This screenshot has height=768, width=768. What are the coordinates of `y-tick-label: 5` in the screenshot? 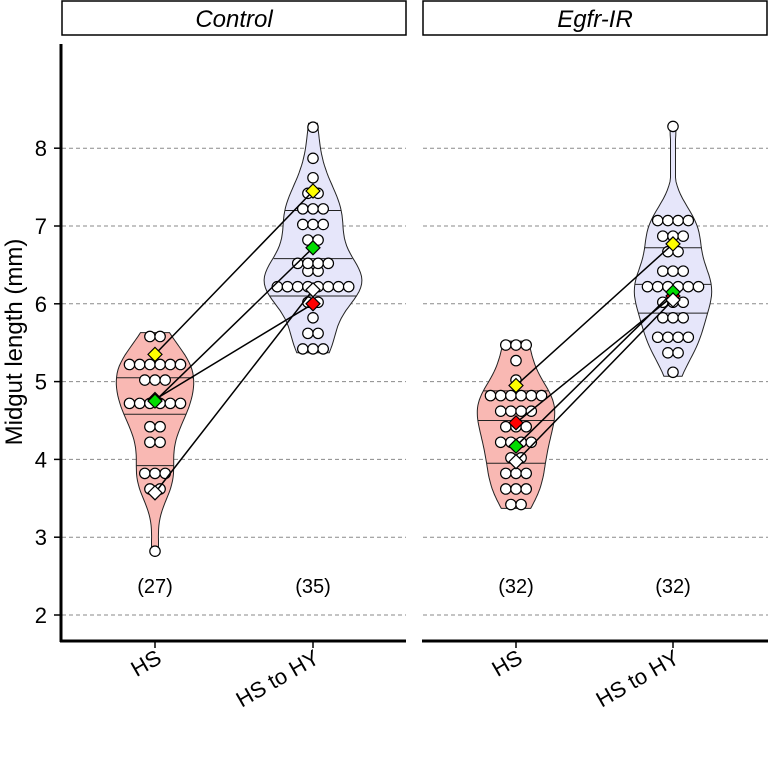 It's located at (41, 382).